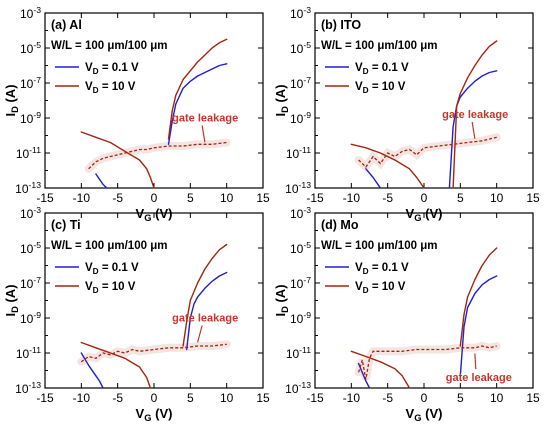 This screenshot has width=550, height=428. What do you see at coordinates (341, 25) in the screenshot?
I see `panel-title: (b) ITO` at bounding box center [341, 25].